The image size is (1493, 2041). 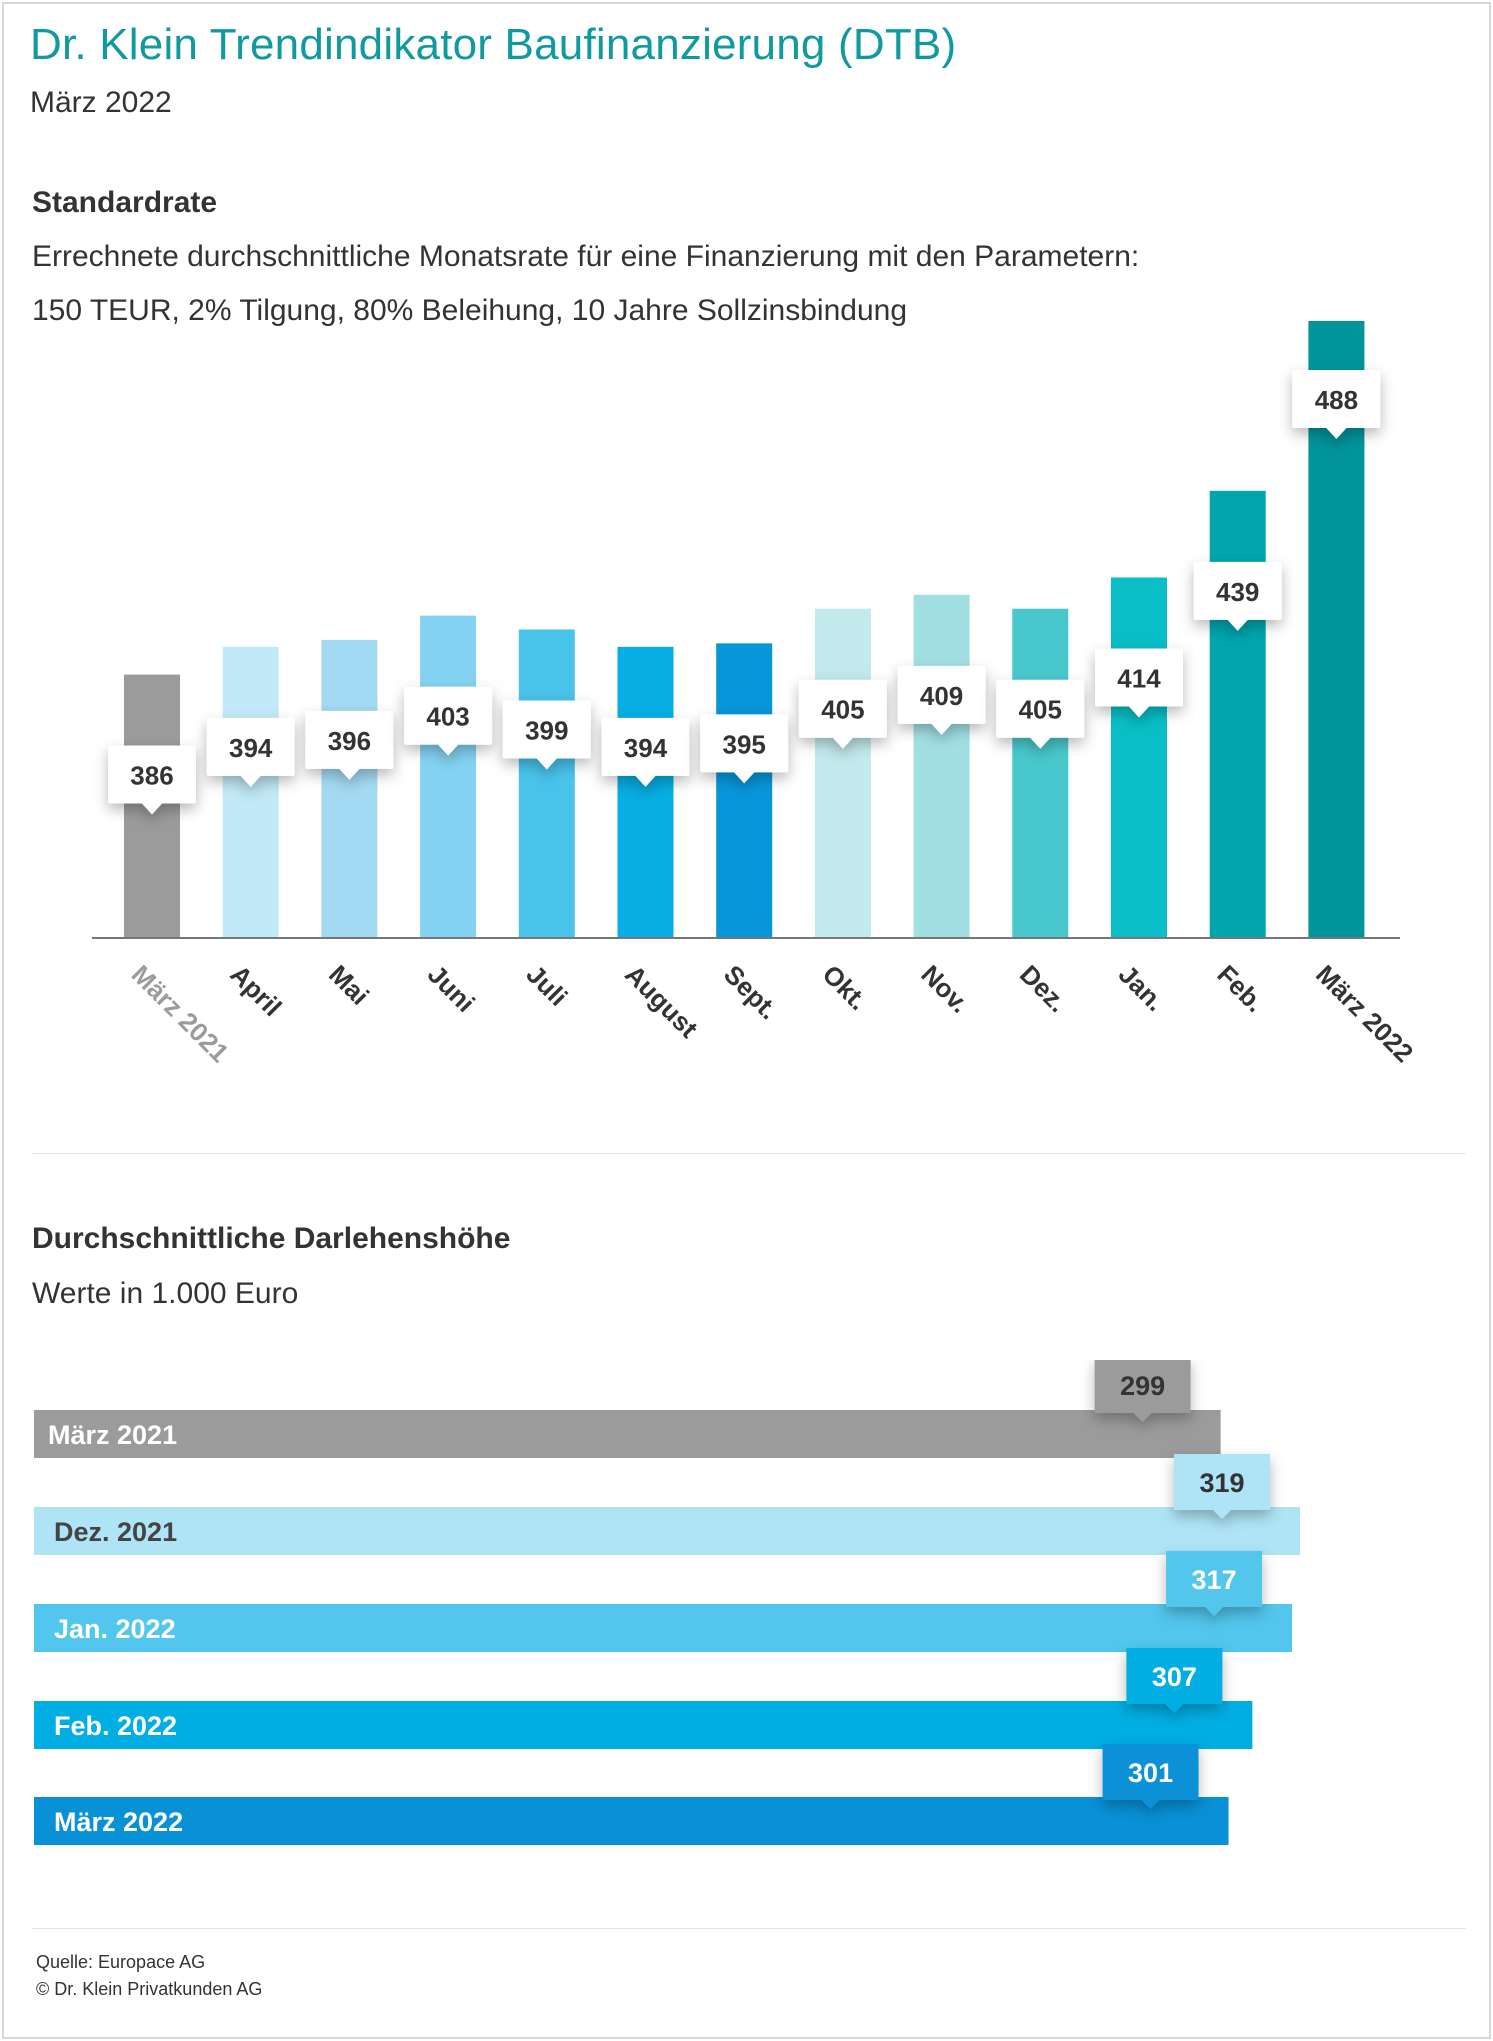 I want to click on value-label-text: 301, so click(x=1150, y=1773).